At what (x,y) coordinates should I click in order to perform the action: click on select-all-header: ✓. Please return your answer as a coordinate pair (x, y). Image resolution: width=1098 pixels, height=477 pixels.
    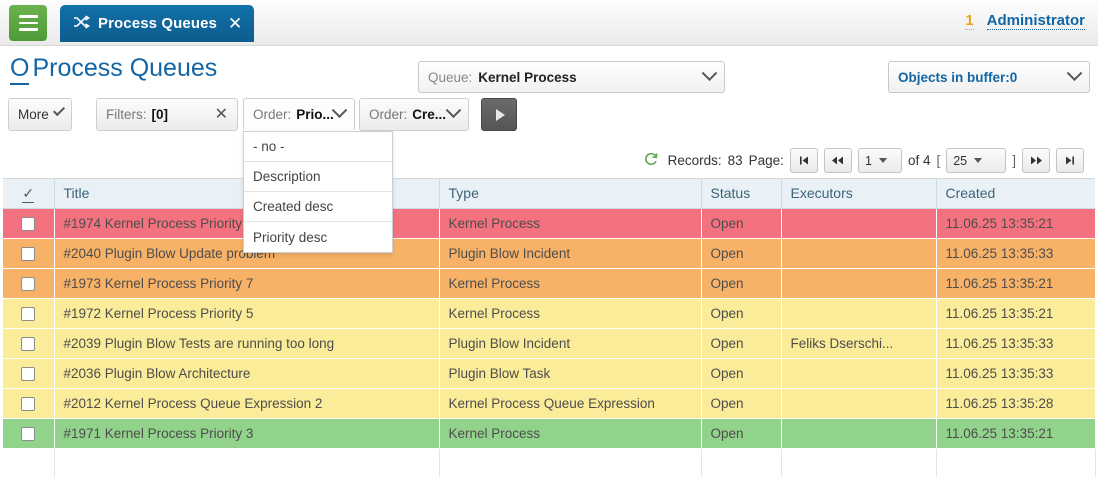
    Looking at the image, I should click on (29, 194).